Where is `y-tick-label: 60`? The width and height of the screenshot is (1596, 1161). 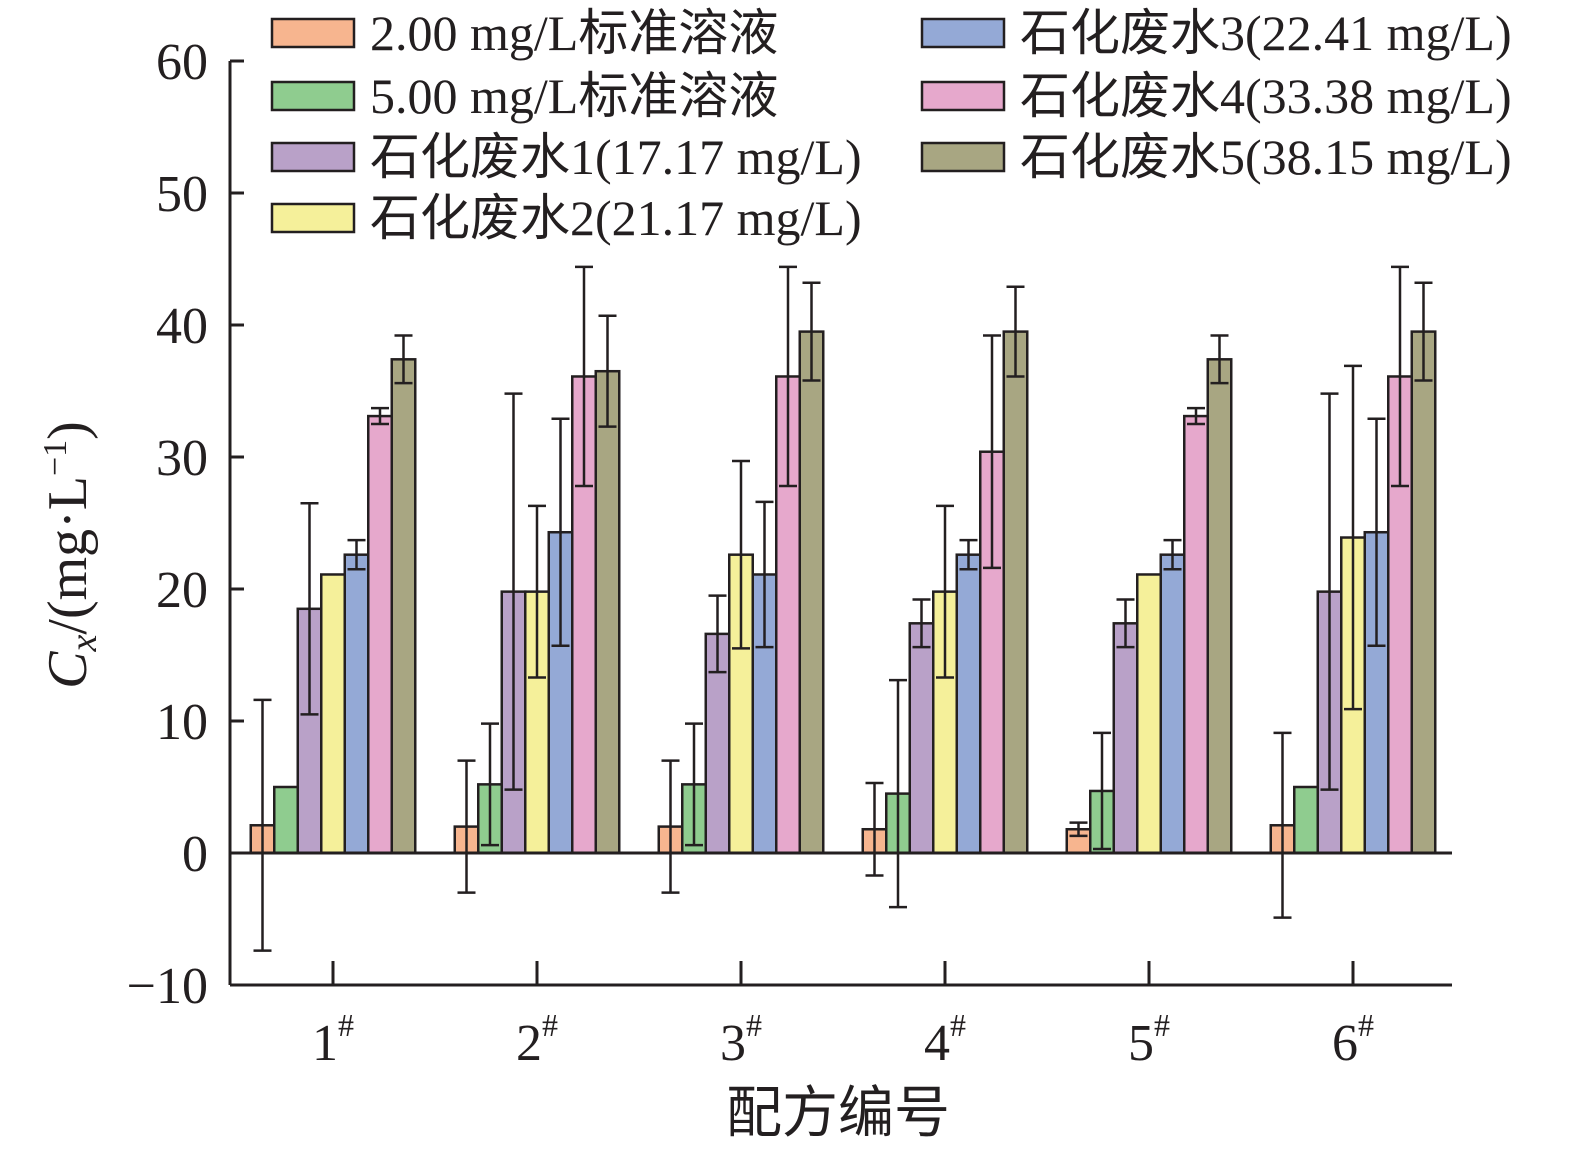 y-tick-label: 60 is located at coordinates (182, 62).